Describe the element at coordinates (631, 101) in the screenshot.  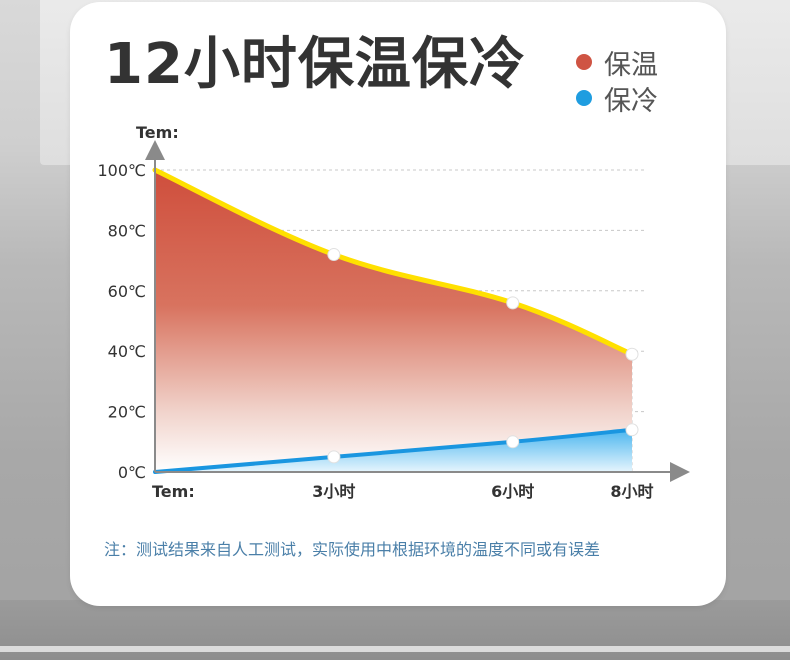
I see `legend-label-cold: 保冷` at that location.